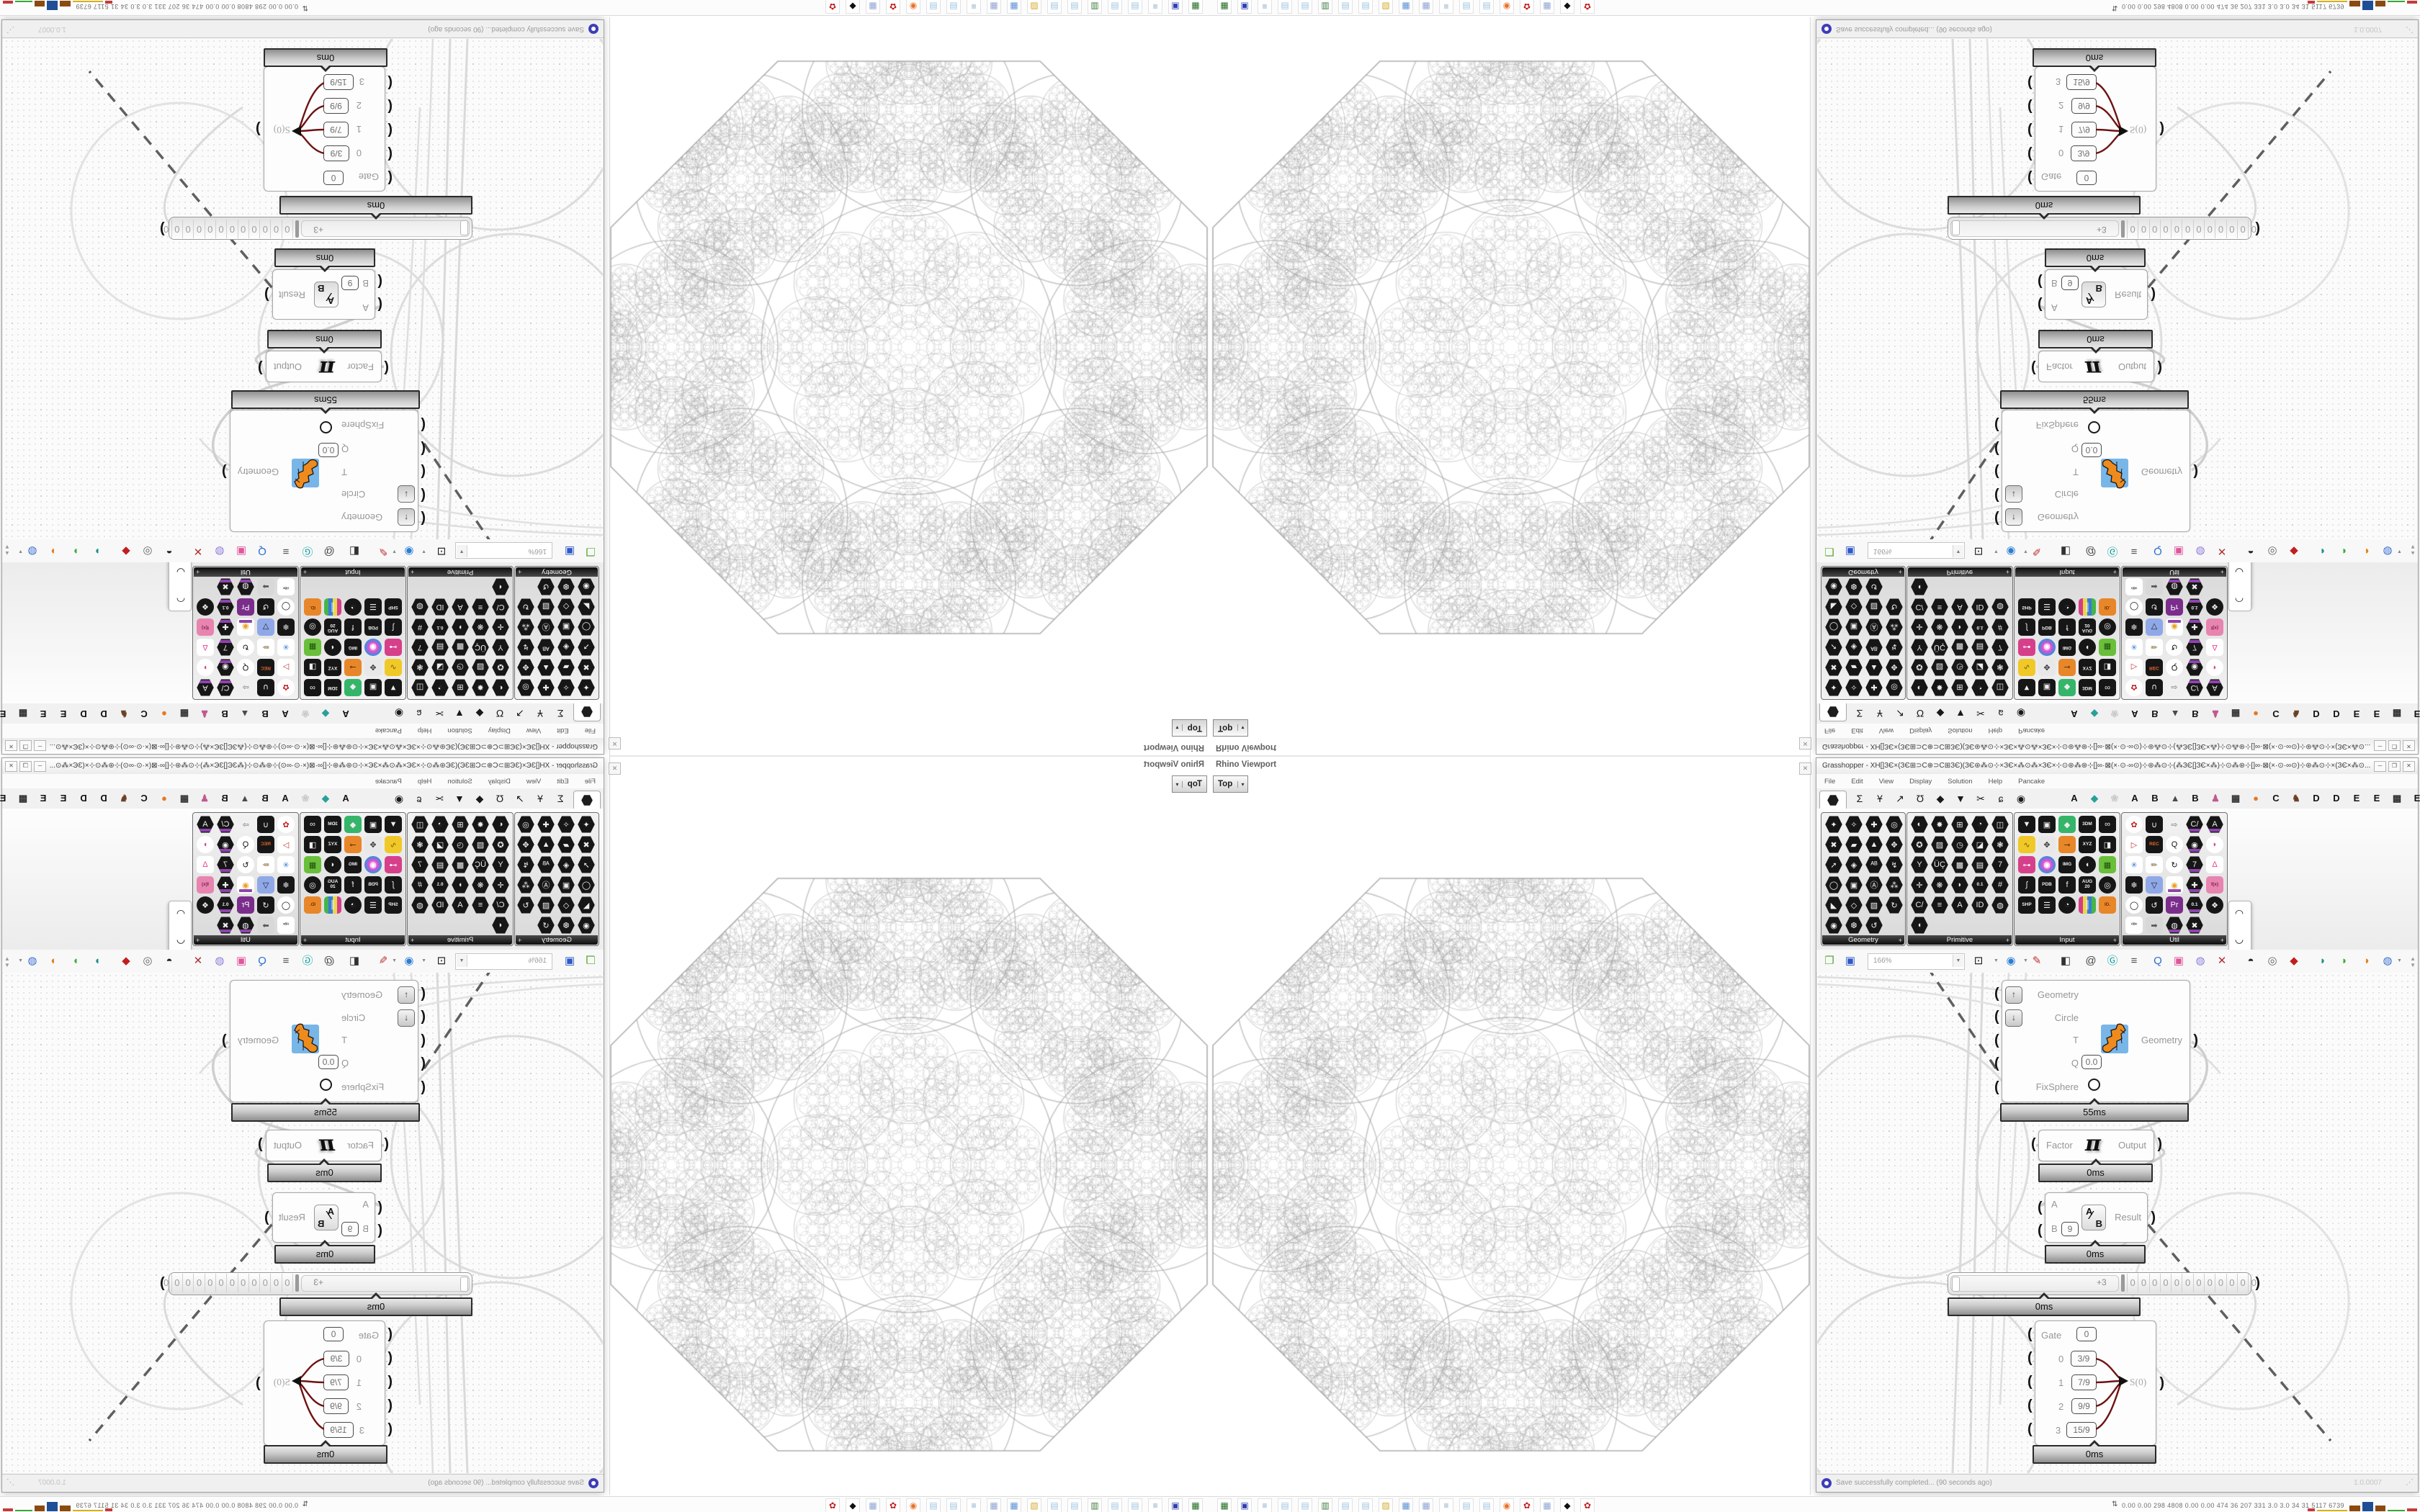  What do you see at coordinates (1980, 885) in the screenshot?
I see `component-icon: 0.1` at bounding box center [1980, 885].